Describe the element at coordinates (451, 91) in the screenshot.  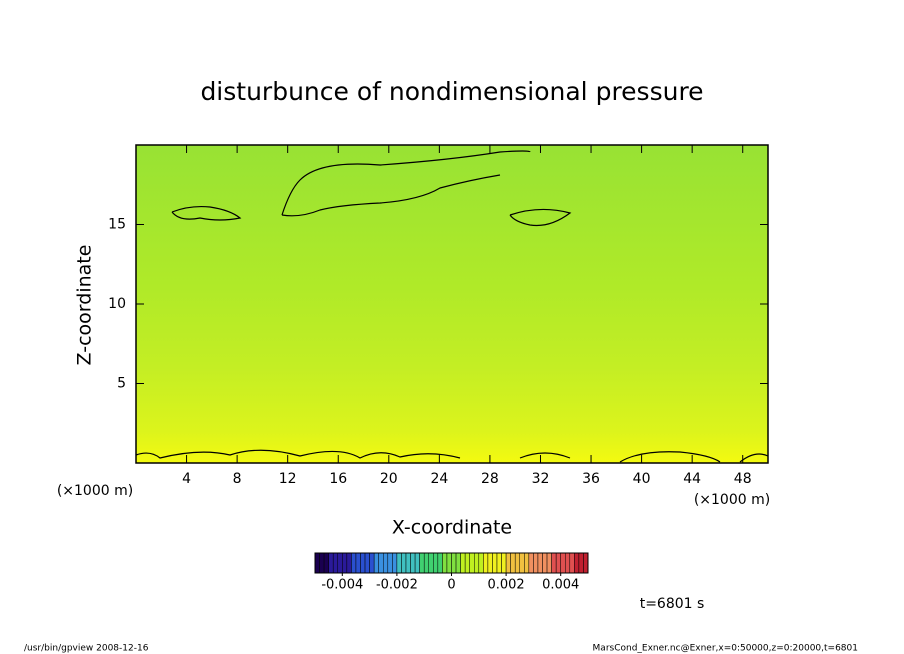
I see `chart-title: disturbunce of nondimensional pressure` at that location.